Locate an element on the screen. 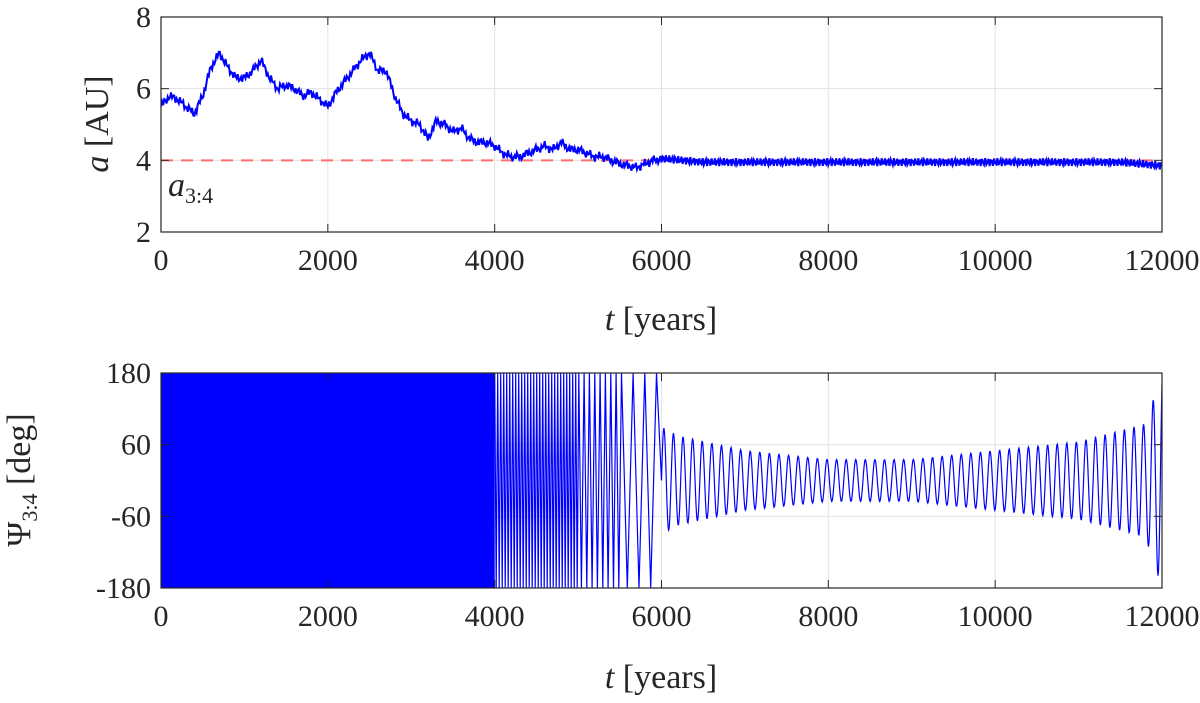 This screenshot has width=1200, height=703. bottom-x-tick-label: 6000 is located at coordinates (662, 616).